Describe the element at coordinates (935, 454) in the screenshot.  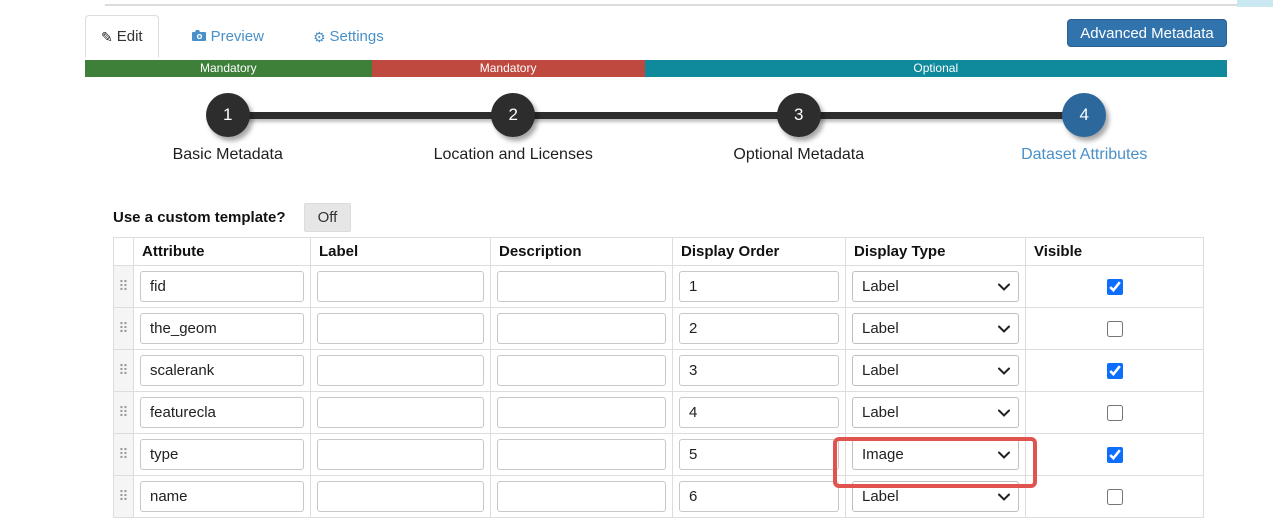
I see `display-type-select: Image` at that location.